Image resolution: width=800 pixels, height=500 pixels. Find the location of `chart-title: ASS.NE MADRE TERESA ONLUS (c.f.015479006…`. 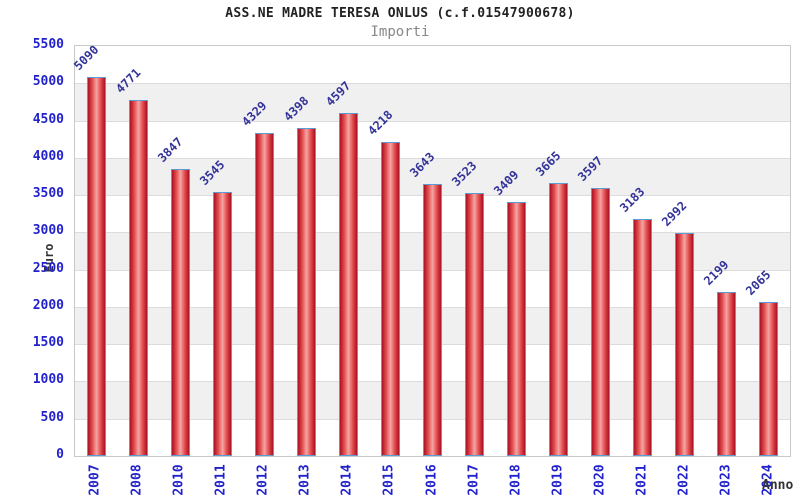

chart-title: ASS.NE MADRE TERESA ONLUS (c.f.015479006… is located at coordinates (400, 13).